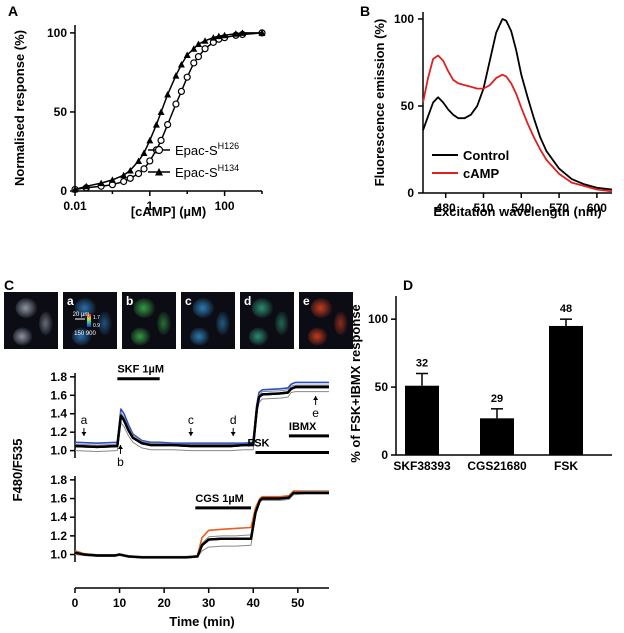  I want to click on b-x-axis-label: Excitation wavelength (nm), so click(517, 211).